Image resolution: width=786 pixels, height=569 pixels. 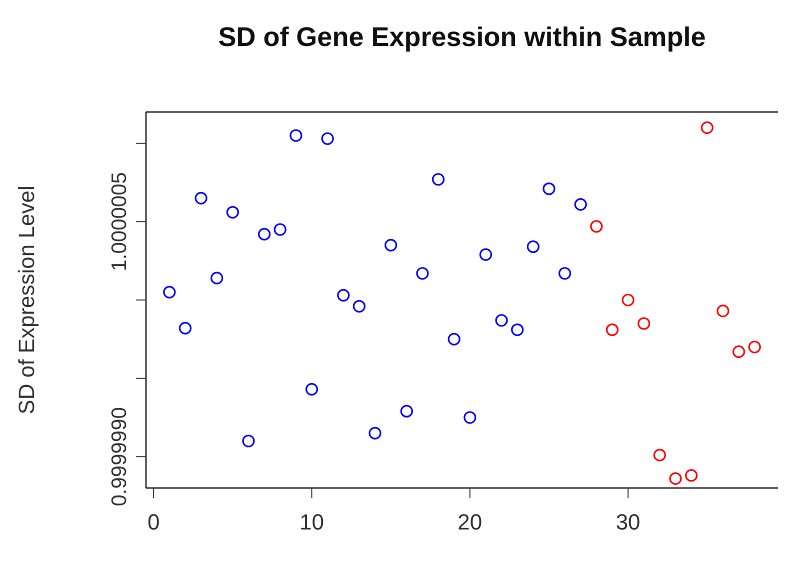 What do you see at coordinates (26, 300) in the screenshot?
I see `y-axis-title: SD of Expression Level` at bounding box center [26, 300].